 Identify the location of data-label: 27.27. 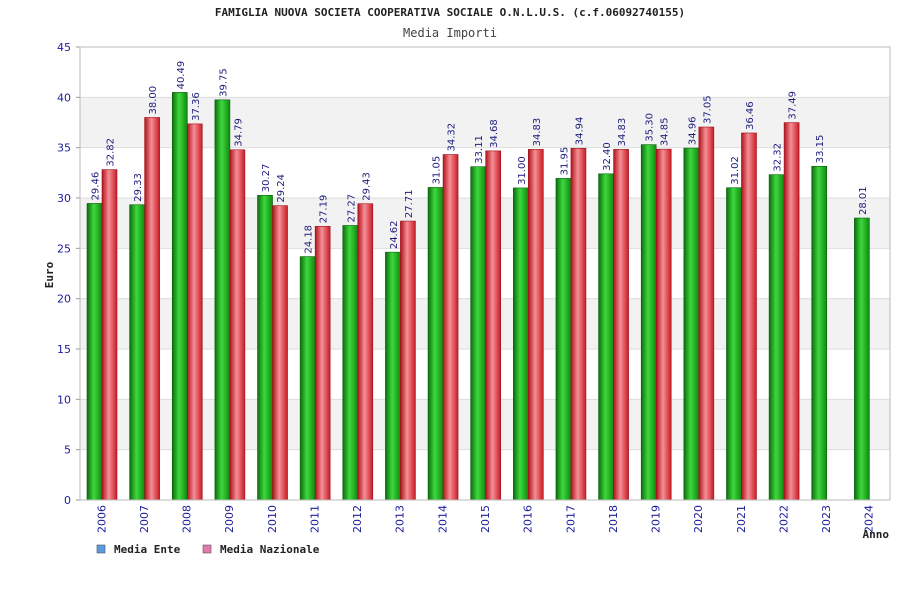
(351, 208).